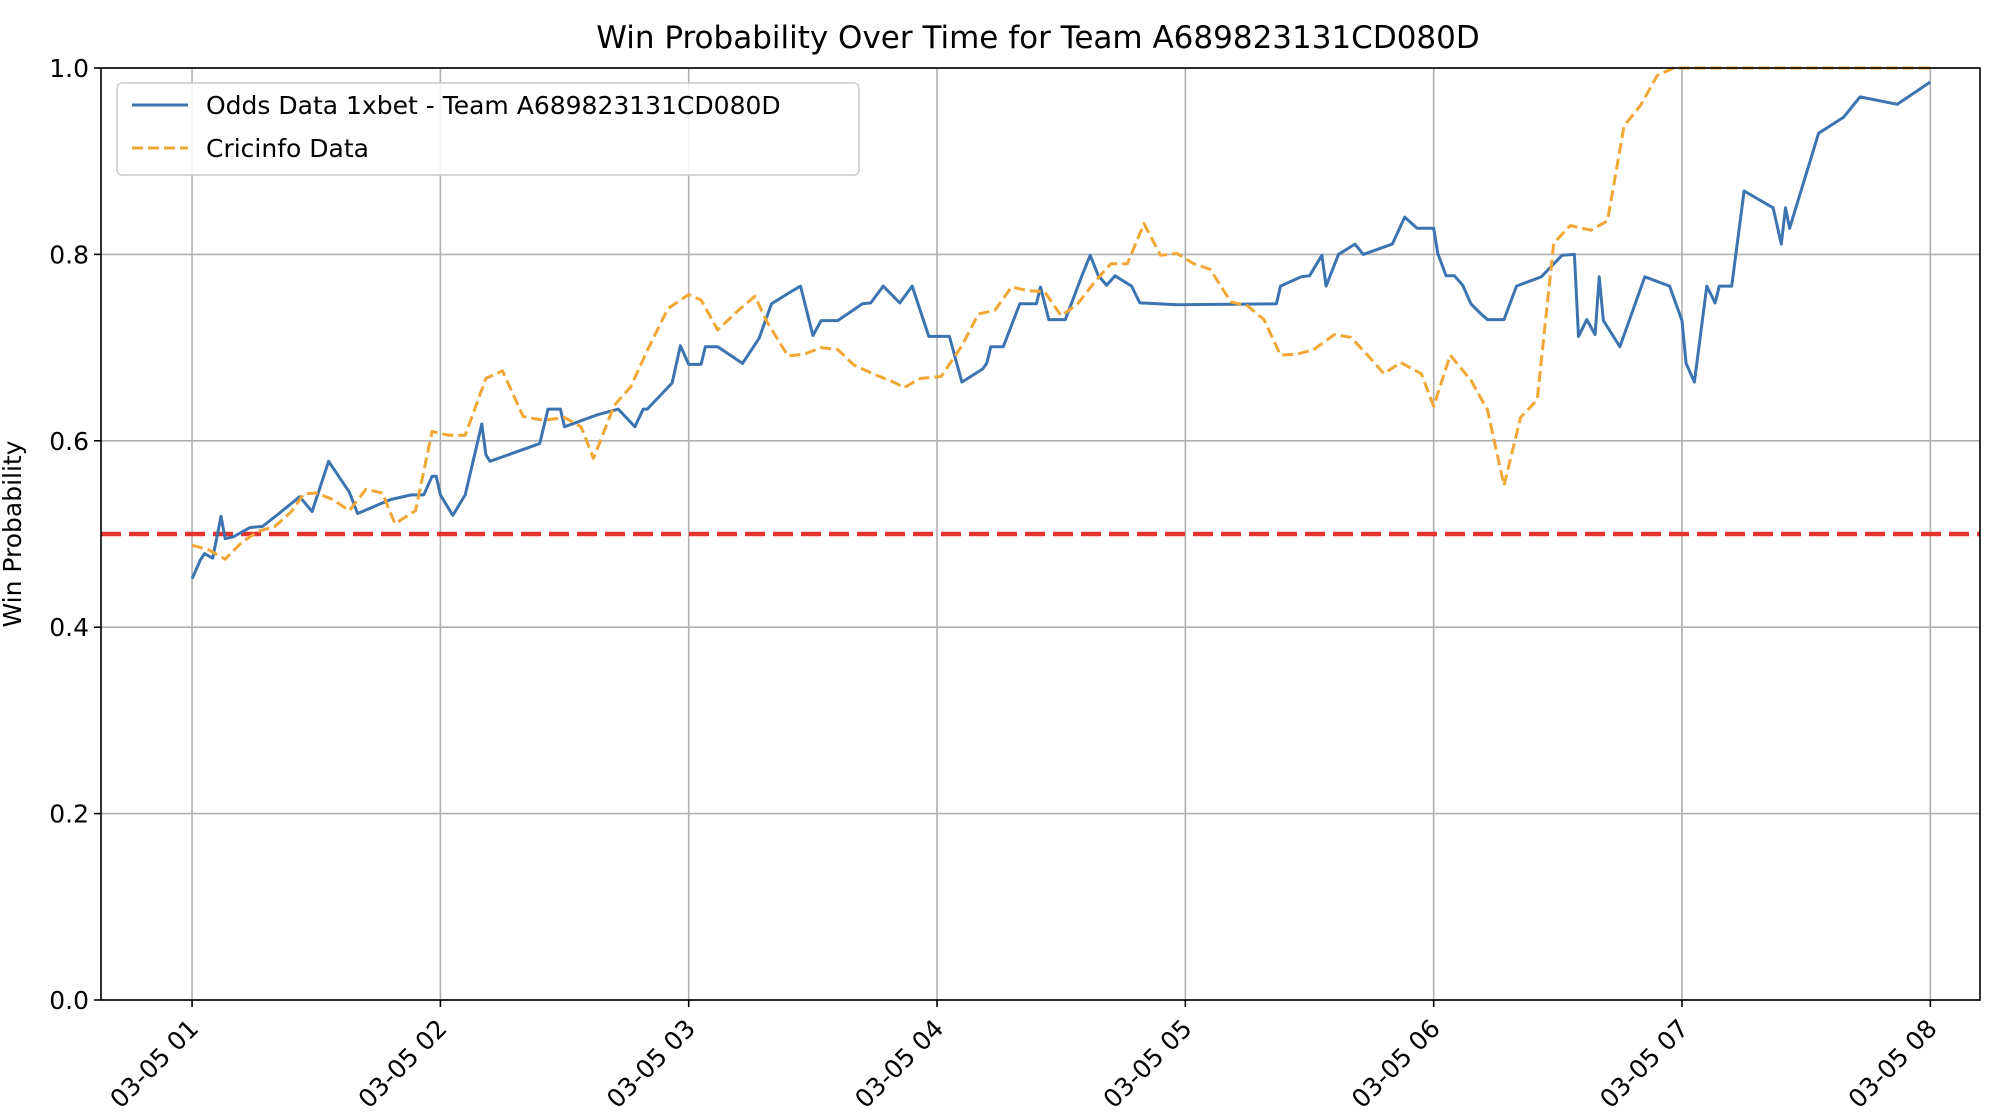  I want to click on y-tick-label: 0.8, so click(69, 254).